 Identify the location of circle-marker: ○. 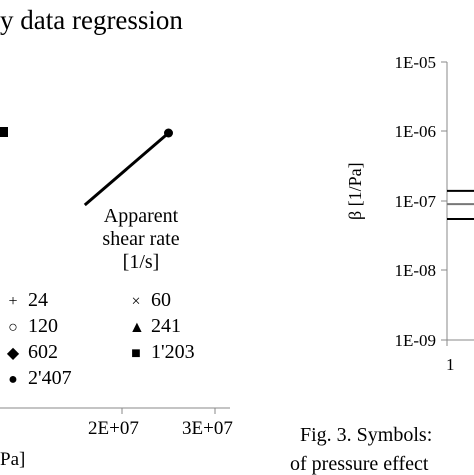
(13, 327).